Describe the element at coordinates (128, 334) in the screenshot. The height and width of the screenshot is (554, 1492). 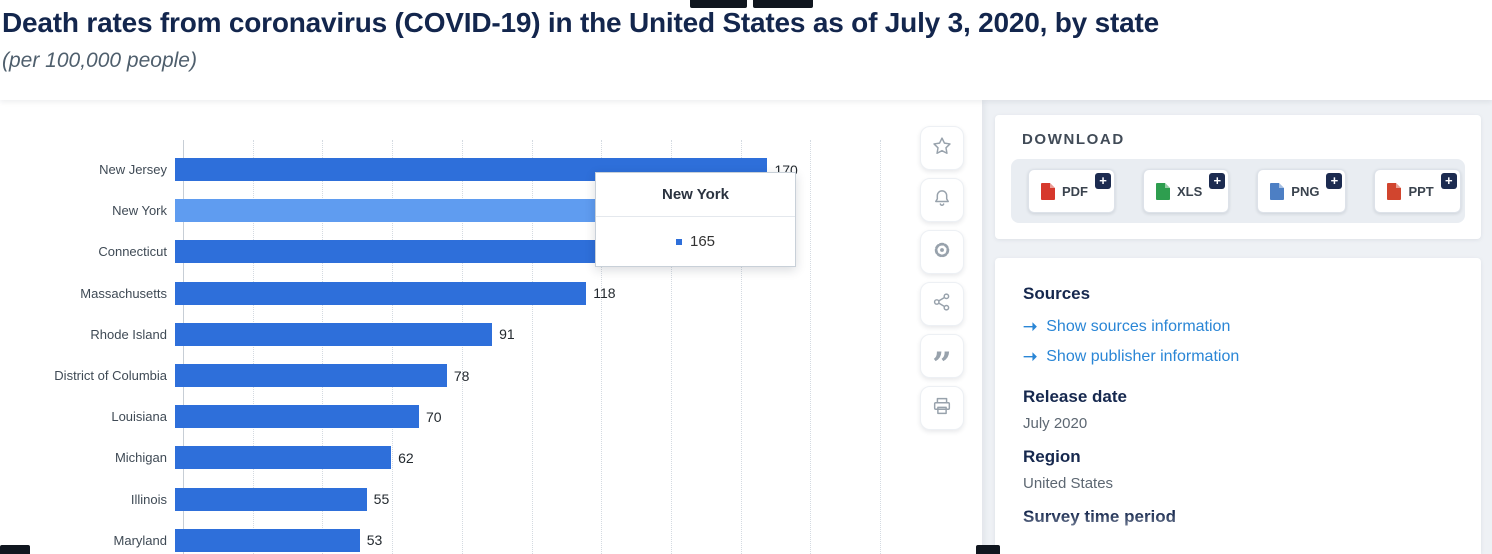
I see `category-label: Rhode Island` at that location.